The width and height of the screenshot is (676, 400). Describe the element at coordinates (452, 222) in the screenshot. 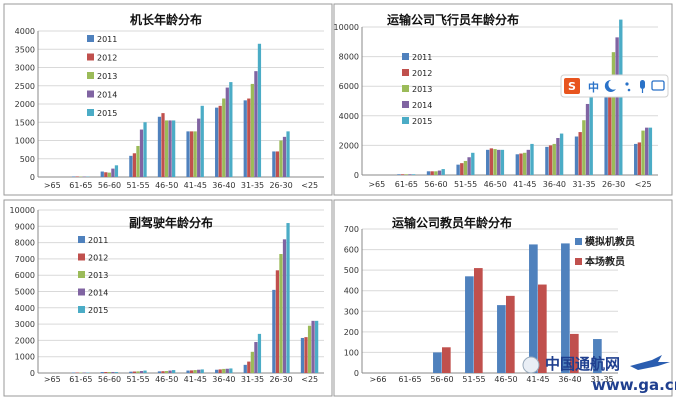

I see `chart-title: 运输公司教员年龄分布` at that location.